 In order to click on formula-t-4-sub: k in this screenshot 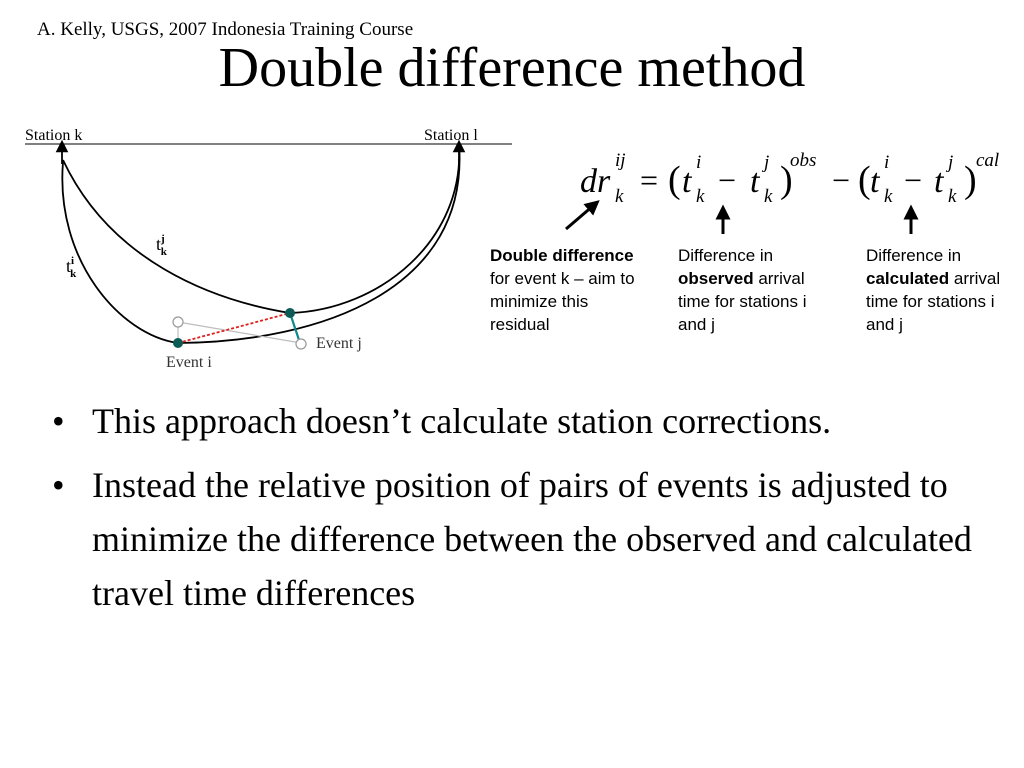, I will do `click(952, 196)`.